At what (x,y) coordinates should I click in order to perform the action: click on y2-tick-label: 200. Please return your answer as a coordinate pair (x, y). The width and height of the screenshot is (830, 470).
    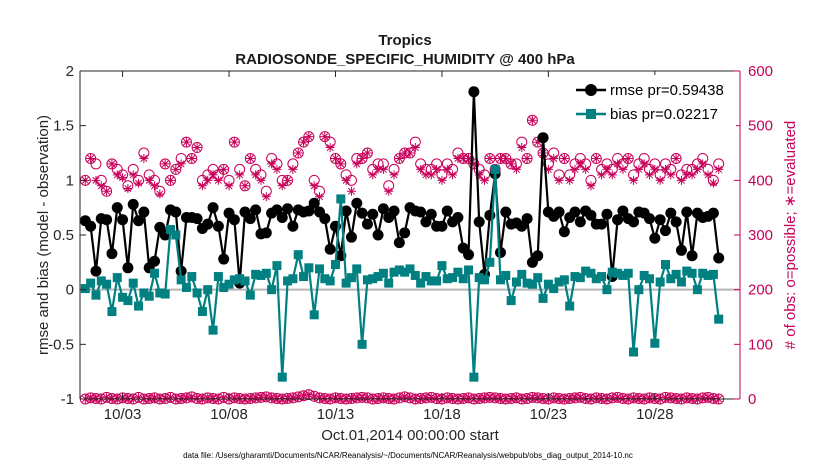
    Looking at the image, I should click on (760, 290).